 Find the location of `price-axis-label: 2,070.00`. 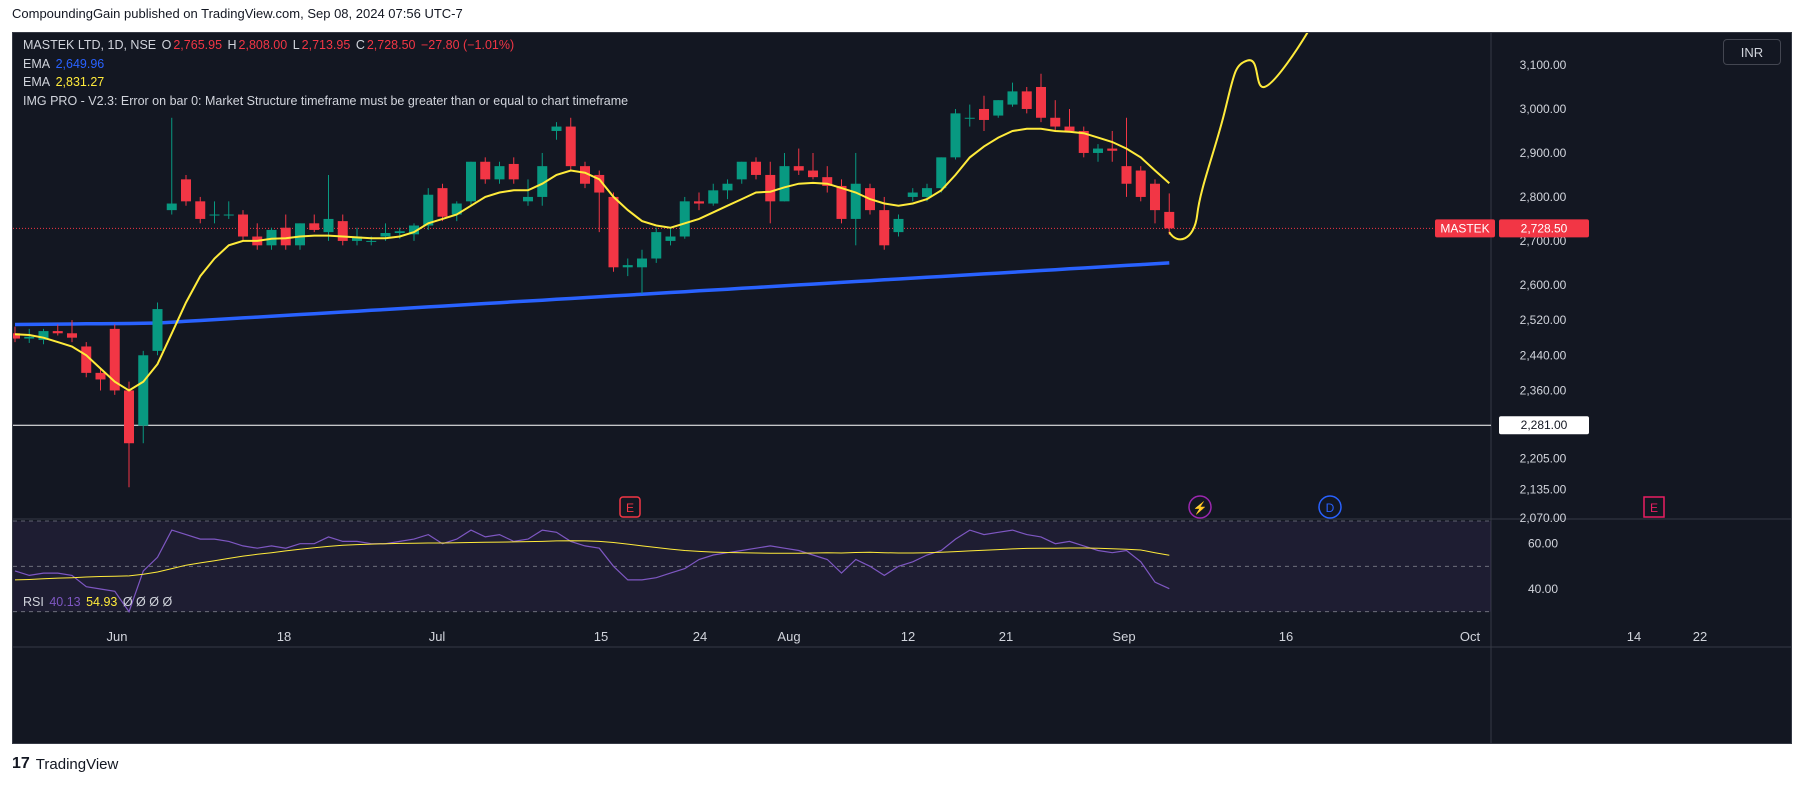

price-axis-label: 2,070.00 is located at coordinates (1543, 518).